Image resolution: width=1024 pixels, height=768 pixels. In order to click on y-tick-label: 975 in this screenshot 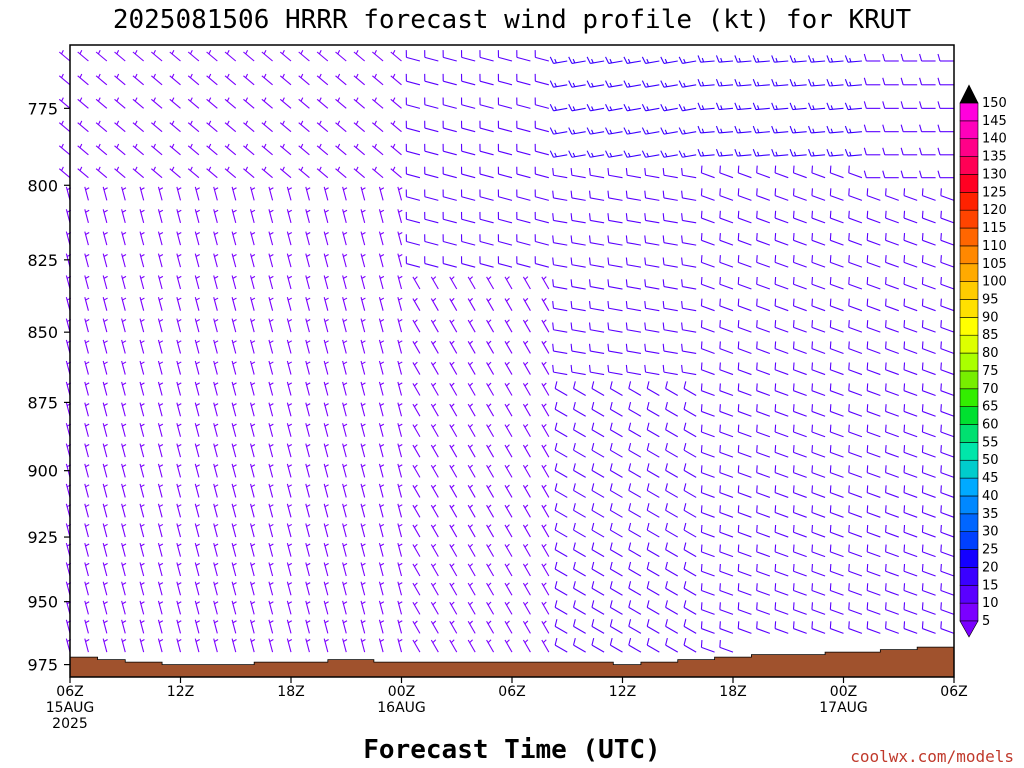, I will do `click(42, 665)`.